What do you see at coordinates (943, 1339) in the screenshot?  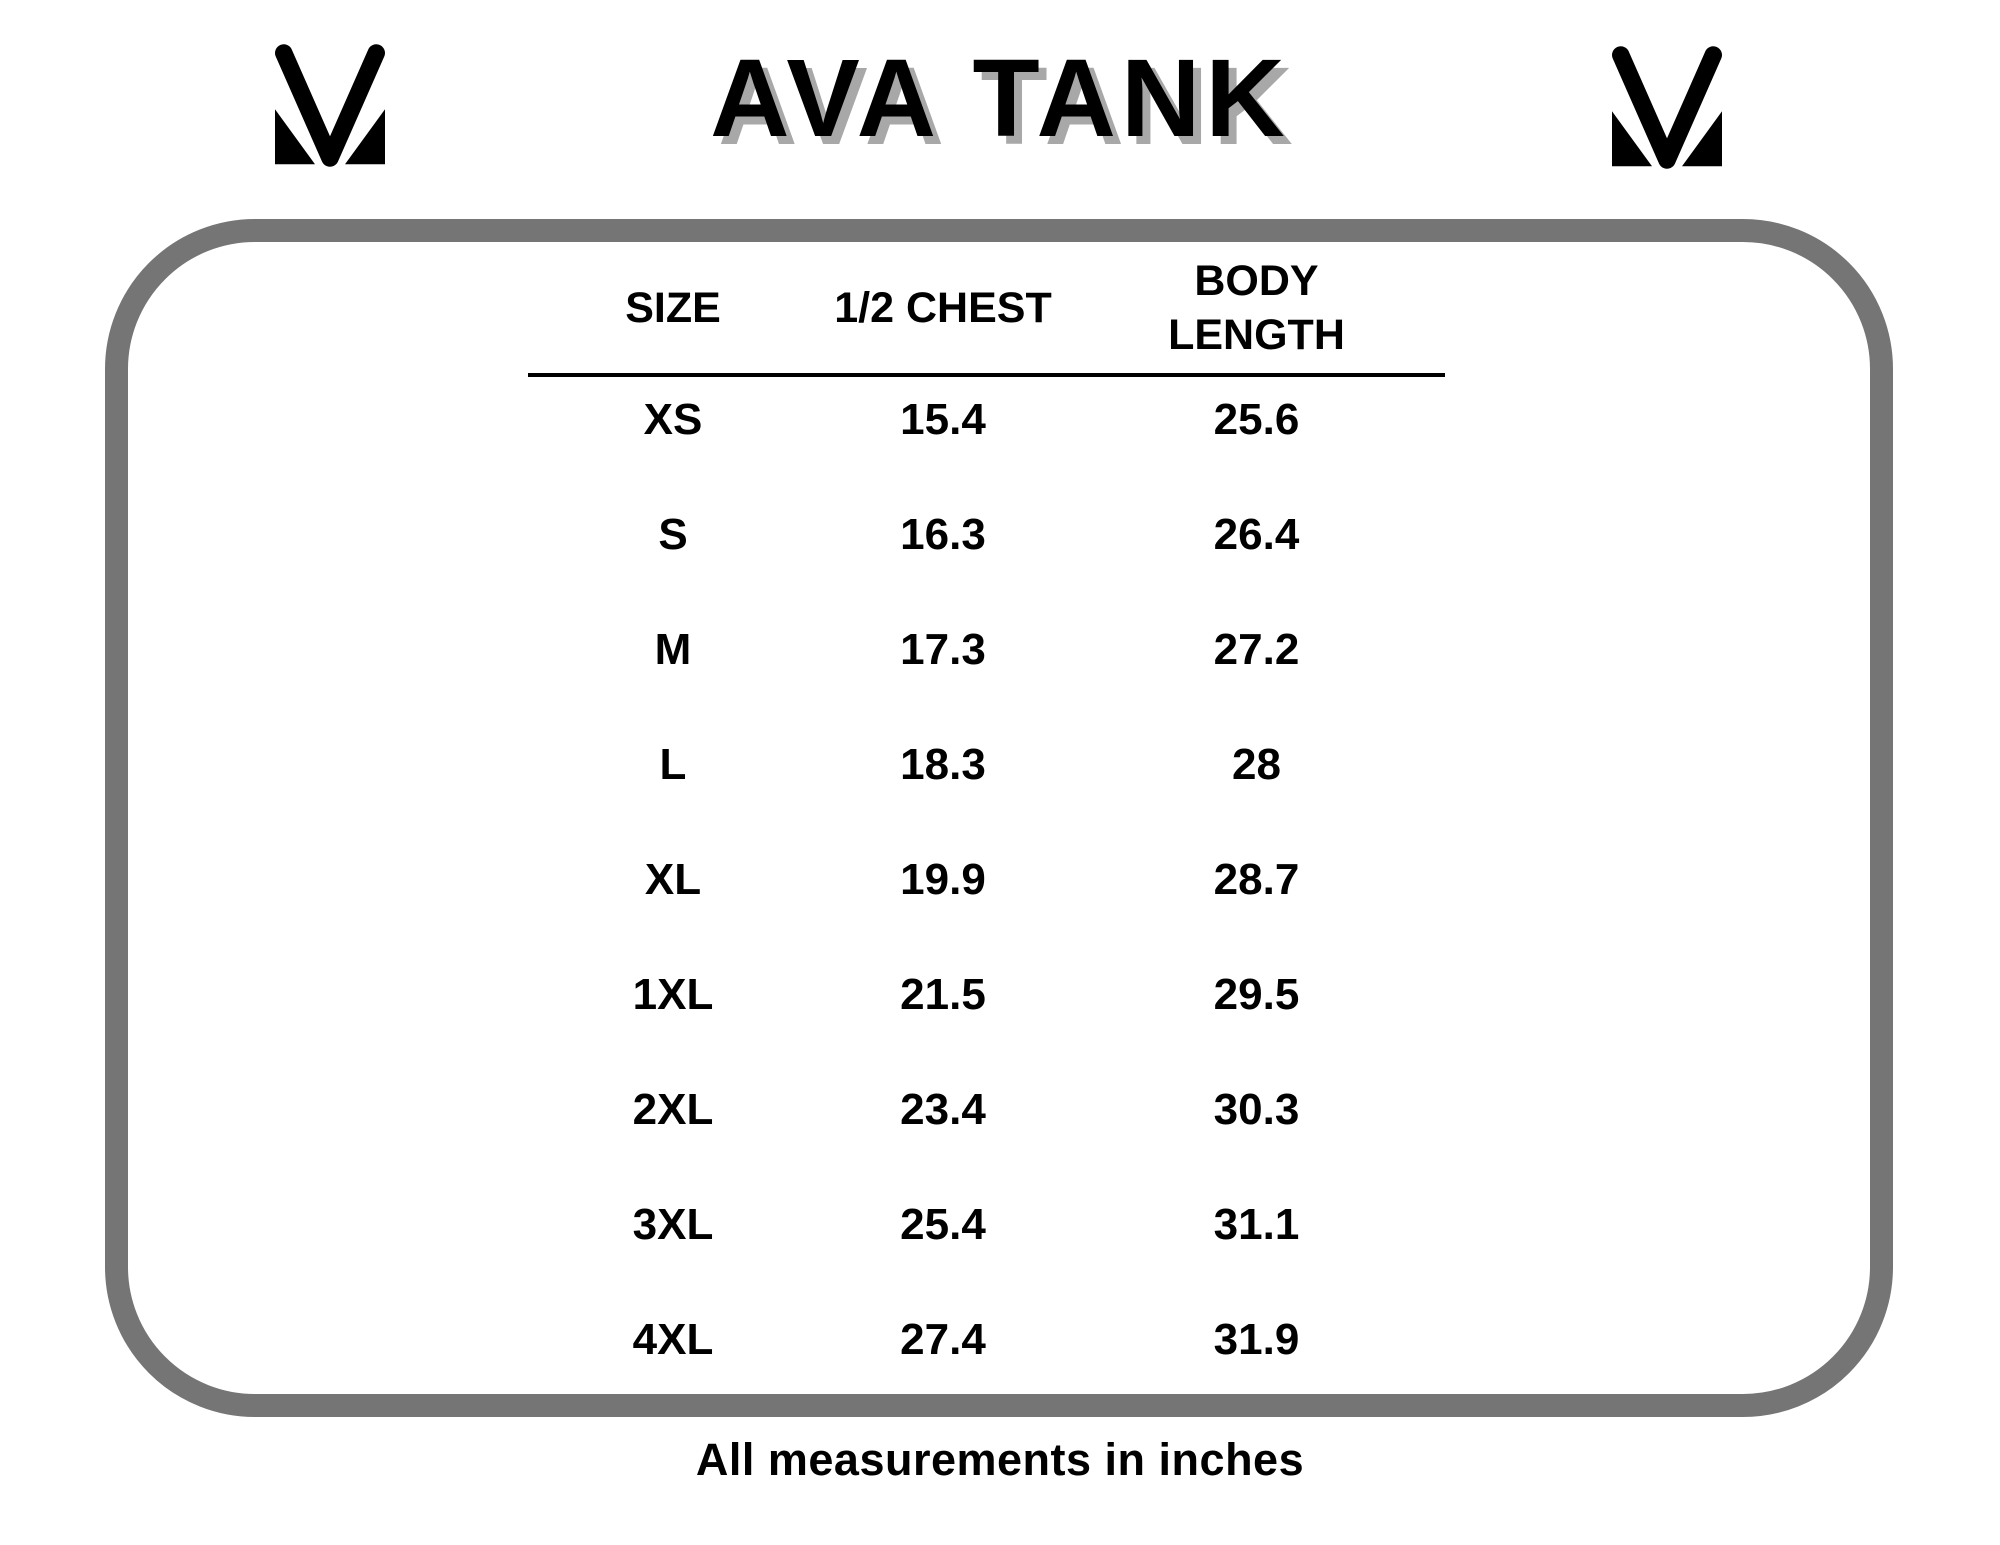 I see `half-chest-cell: 27.4` at bounding box center [943, 1339].